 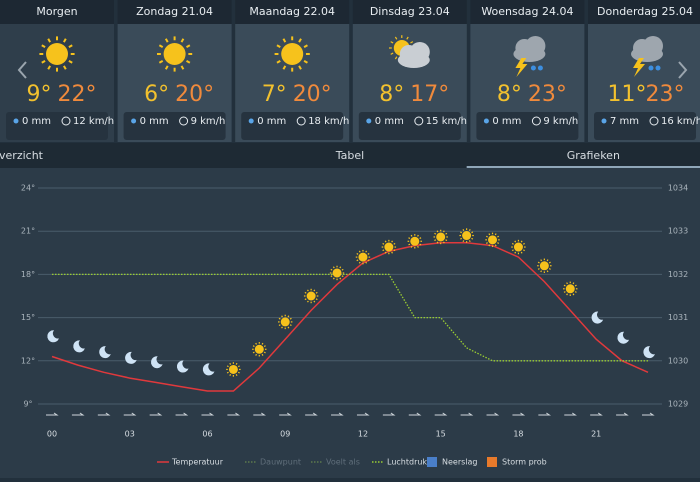 I want to click on wind-speed: 18 km/h, so click(x=328, y=121).